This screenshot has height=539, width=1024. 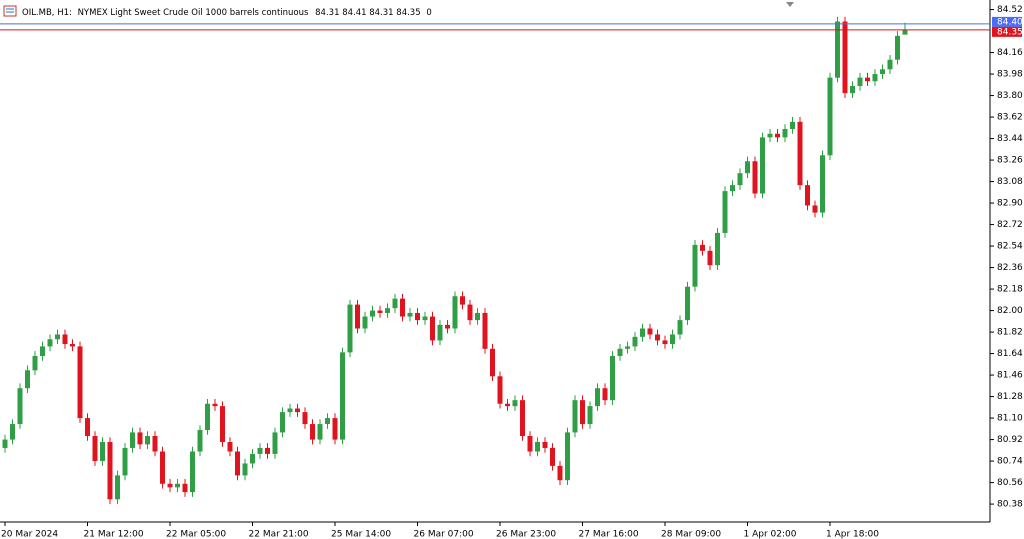 What do you see at coordinates (770, 534) in the screenshot?
I see `x-tick-label: 1 Apr 02:00` at bounding box center [770, 534].